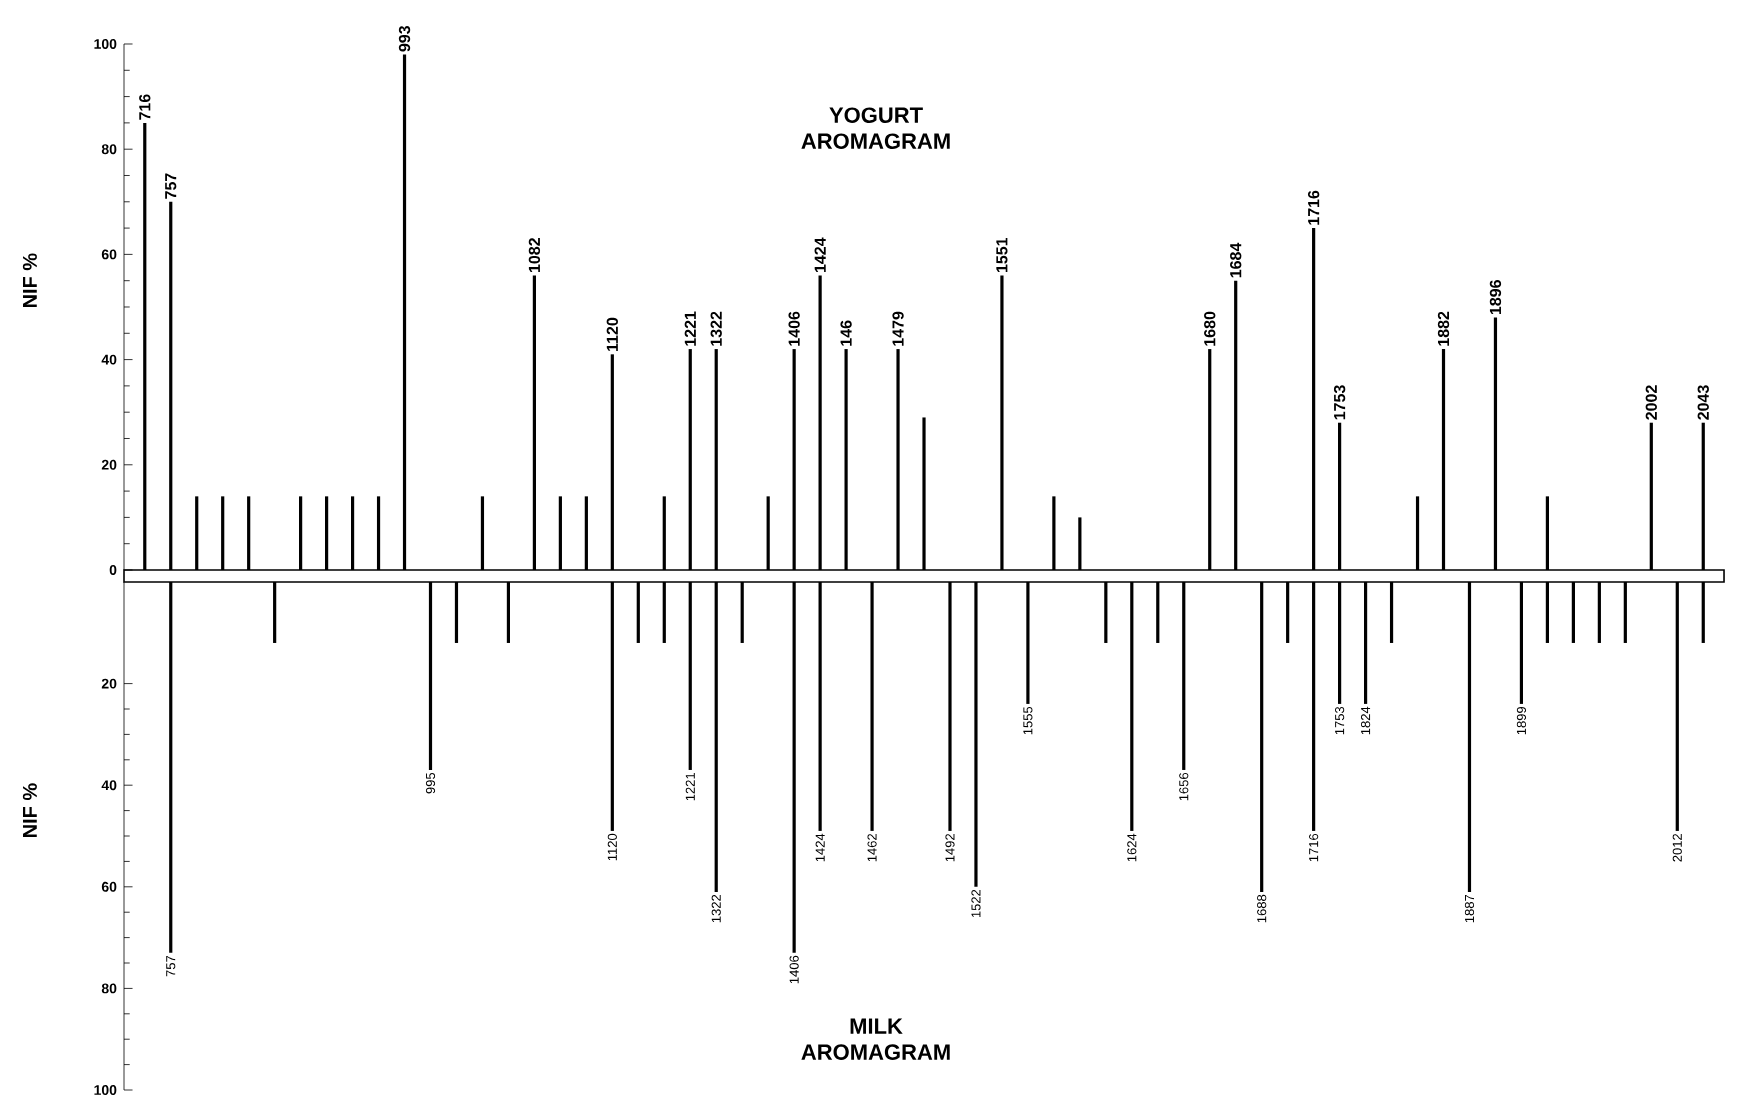 The width and height of the screenshot is (1738, 1102). What do you see at coordinates (1651, 402) in the screenshot?
I see `category-label: 2002` at bounding box center [1651, 402].